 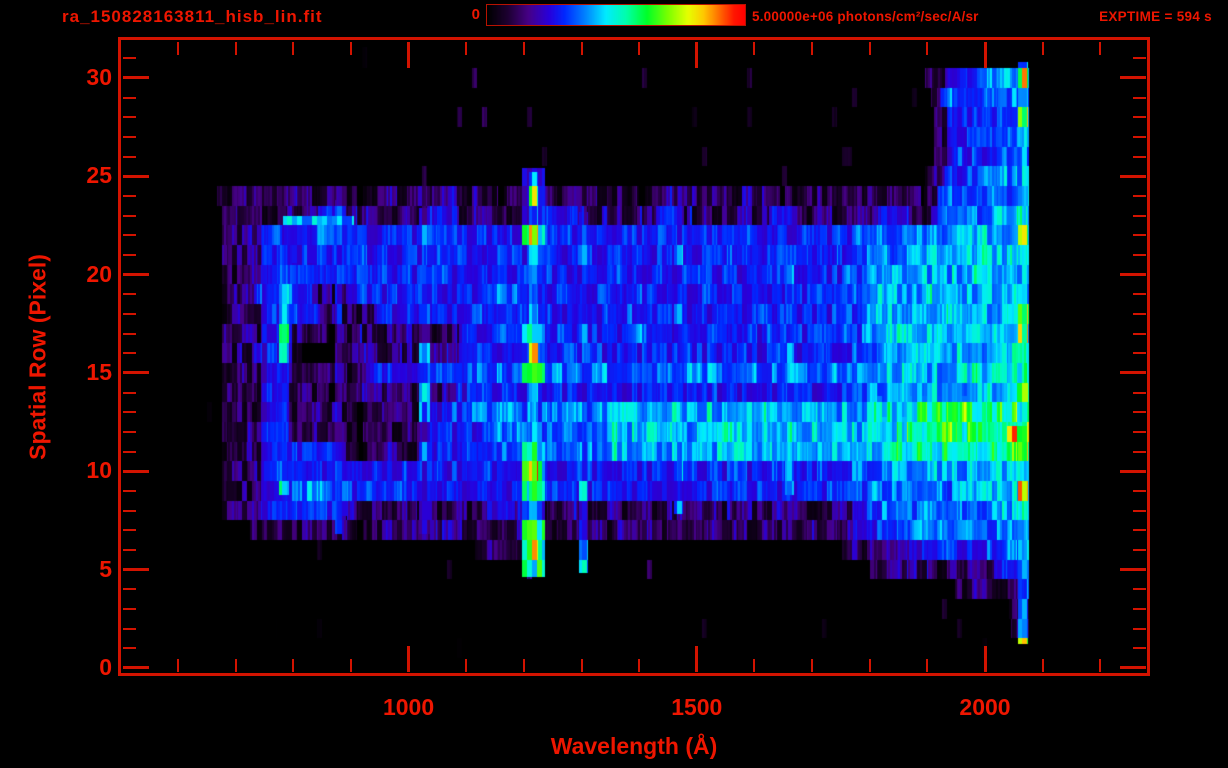 What do you see at coordinates (99, 470) in the screenshot?
I see `y-axis-tick-label: 10` at bounding box center [99, 470].